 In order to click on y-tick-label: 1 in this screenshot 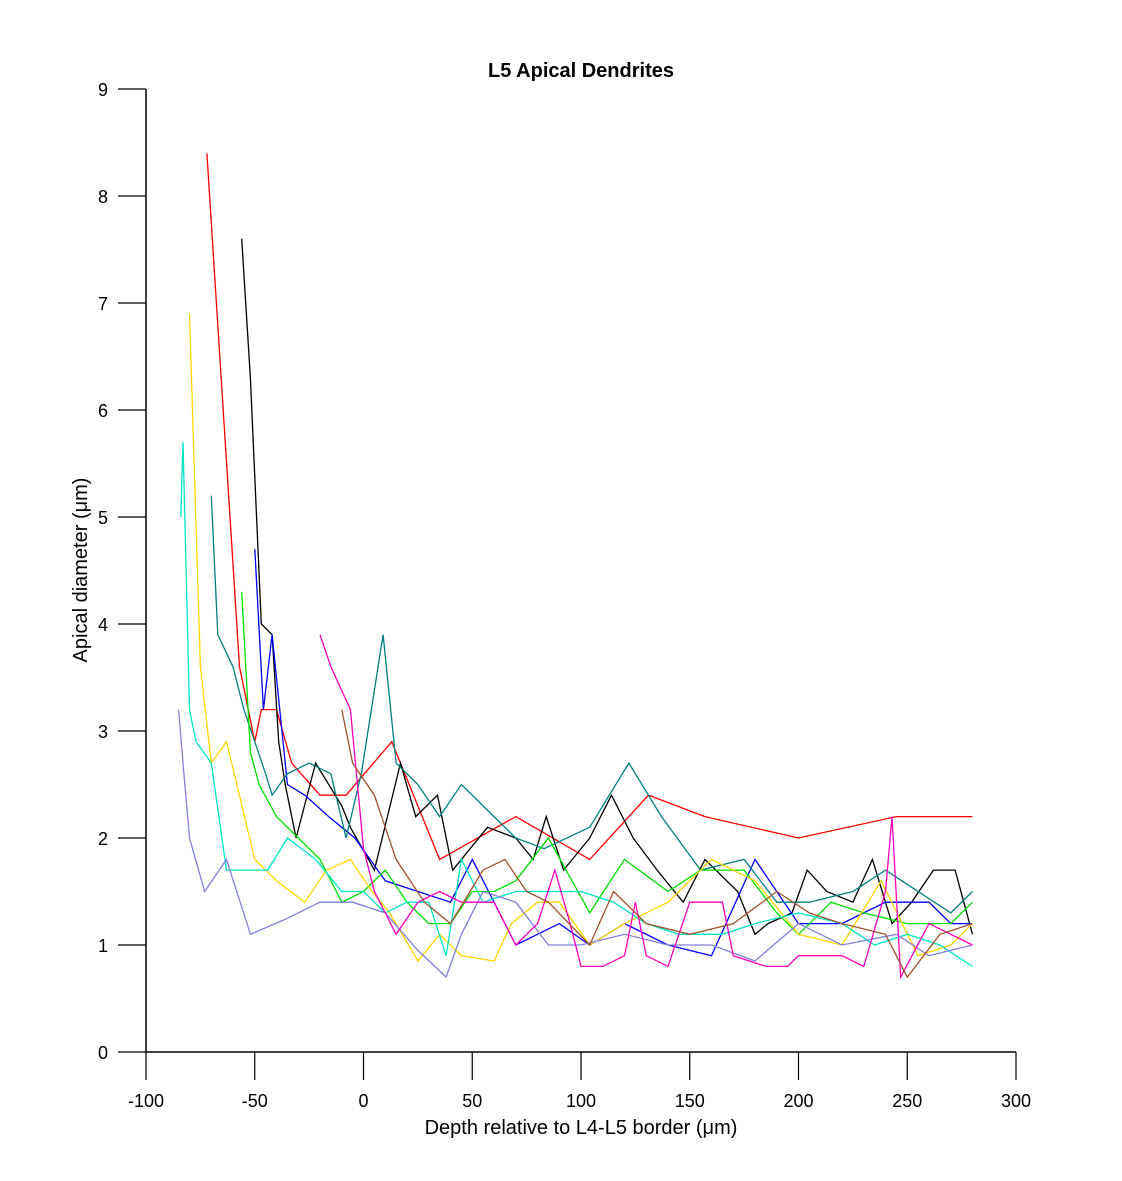, I will do `click(103, 946)`.